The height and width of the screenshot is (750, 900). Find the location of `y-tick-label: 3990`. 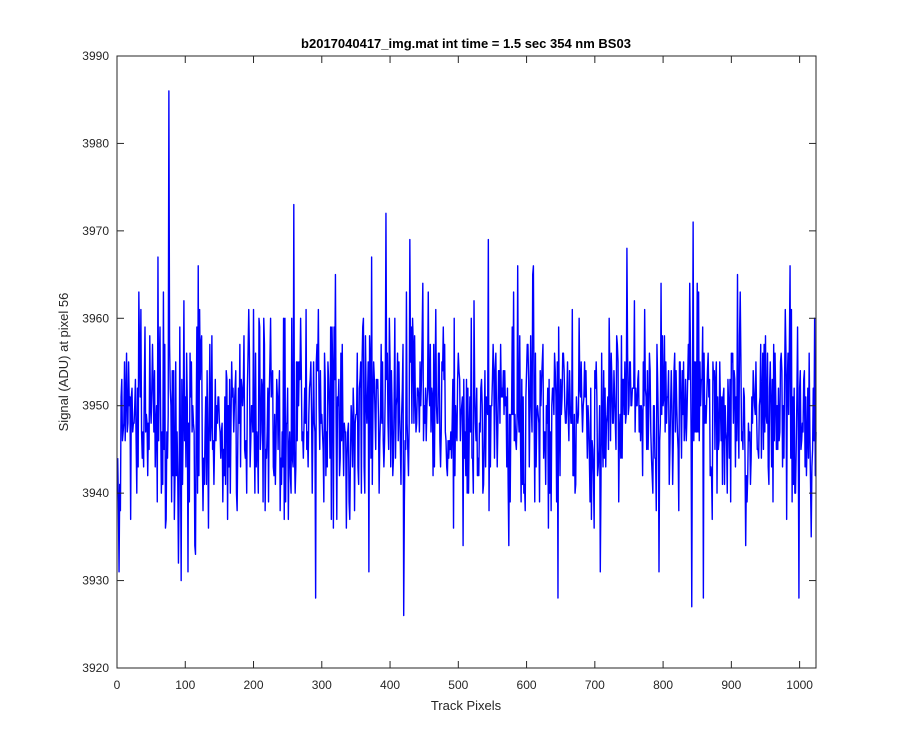

y-tick-label: 3990 is located at coordinates (95, 56).